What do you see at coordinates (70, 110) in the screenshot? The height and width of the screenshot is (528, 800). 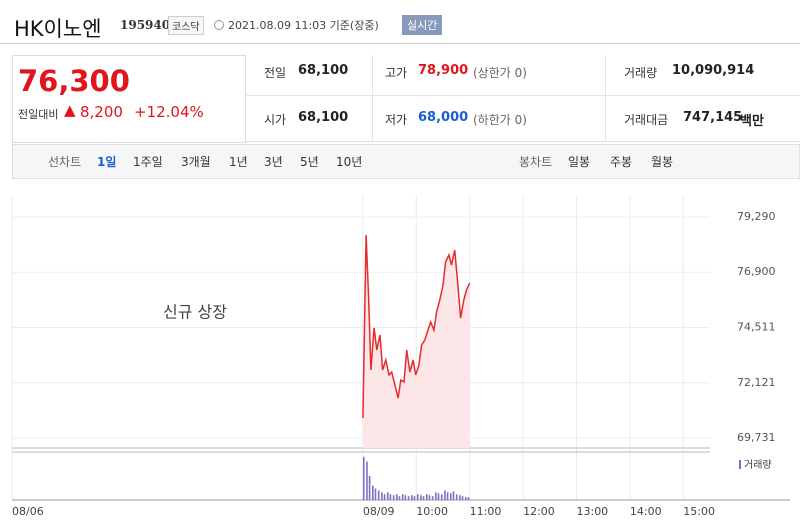 I see `up-arrow: ▲` at bounding box center [70, 110].